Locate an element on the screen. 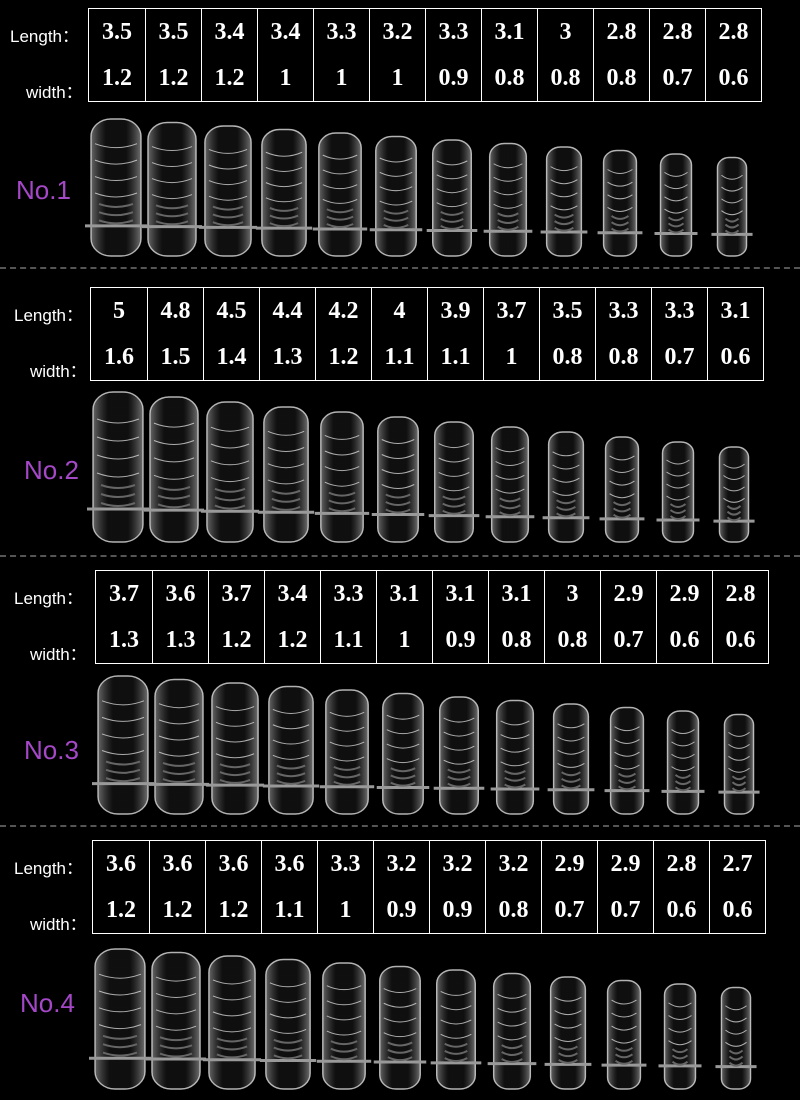 The width and height of the screenshot is (800, 1100). width-cell: 1.5 is located at coordinates (175, 357).